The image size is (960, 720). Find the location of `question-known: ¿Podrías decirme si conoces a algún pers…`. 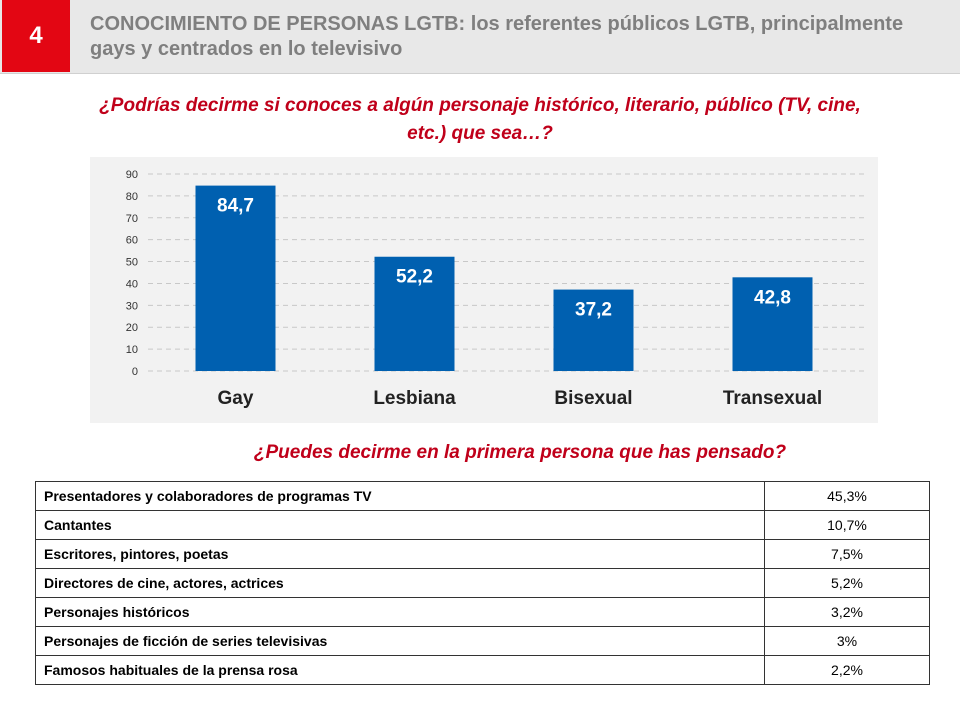

question-known: ¿Podrías decirme si conoces a algún pers… is located at coordinates (480, 119).